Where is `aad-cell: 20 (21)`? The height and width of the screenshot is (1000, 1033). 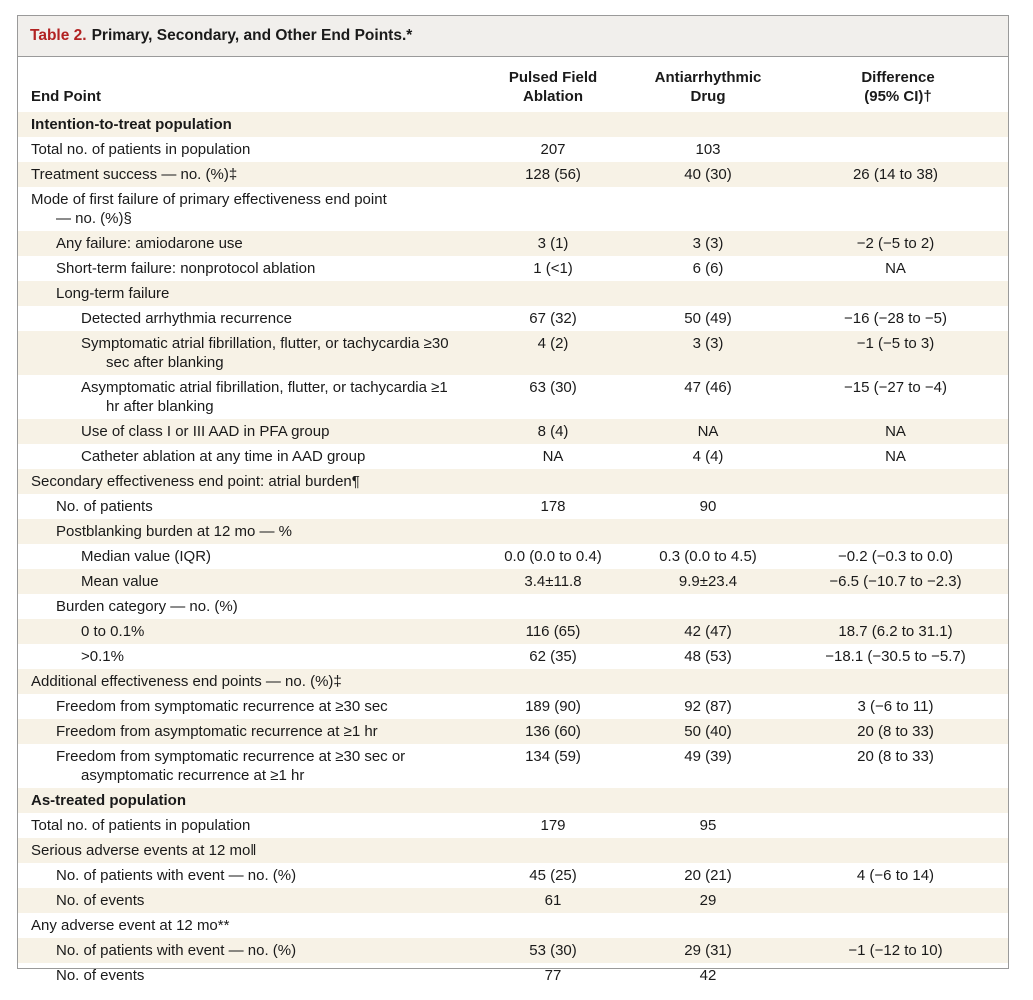 aad-cell: 20 (21) is located at coordinates (708, 875).